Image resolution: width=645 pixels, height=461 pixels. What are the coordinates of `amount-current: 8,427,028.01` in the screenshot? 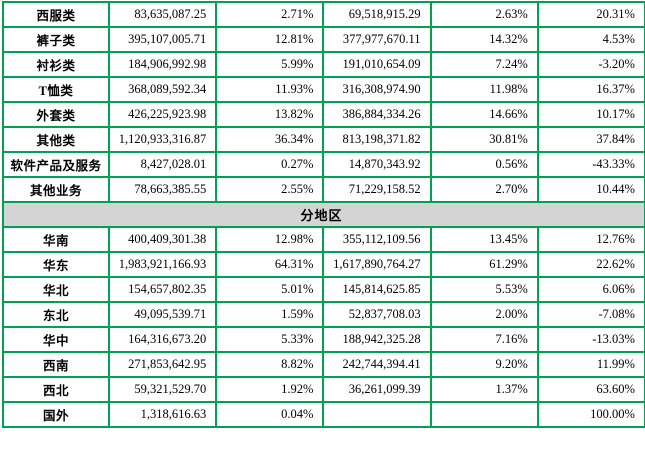 It's located at (162, 164).